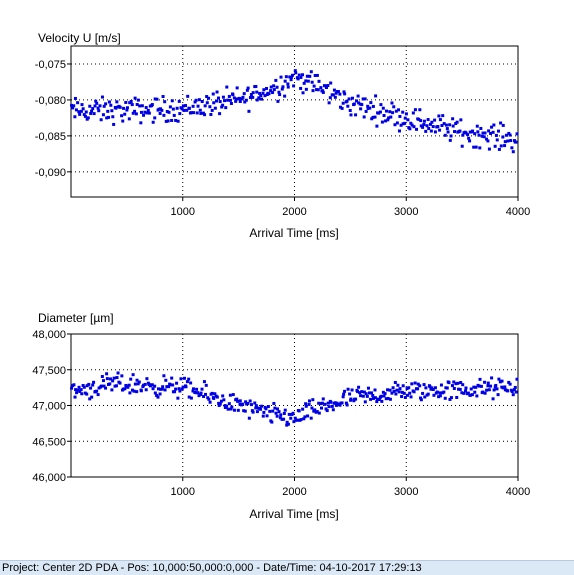 This screenshot has height=575, width=574. Describe the element at coordinates (294, 212) in the screenshot. I see `velocity-x-tick-label: 2000` at that location.